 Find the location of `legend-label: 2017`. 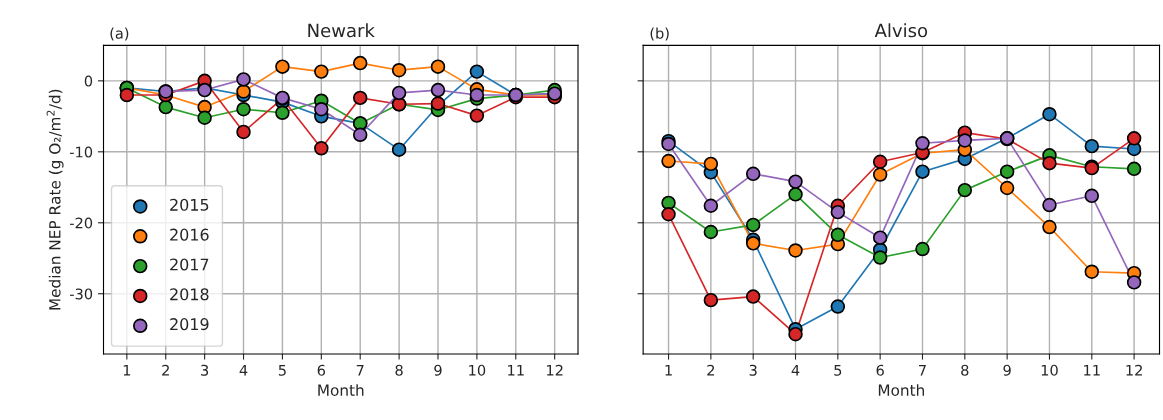

legend-label: 2017 is located at coordinates (189, 264).